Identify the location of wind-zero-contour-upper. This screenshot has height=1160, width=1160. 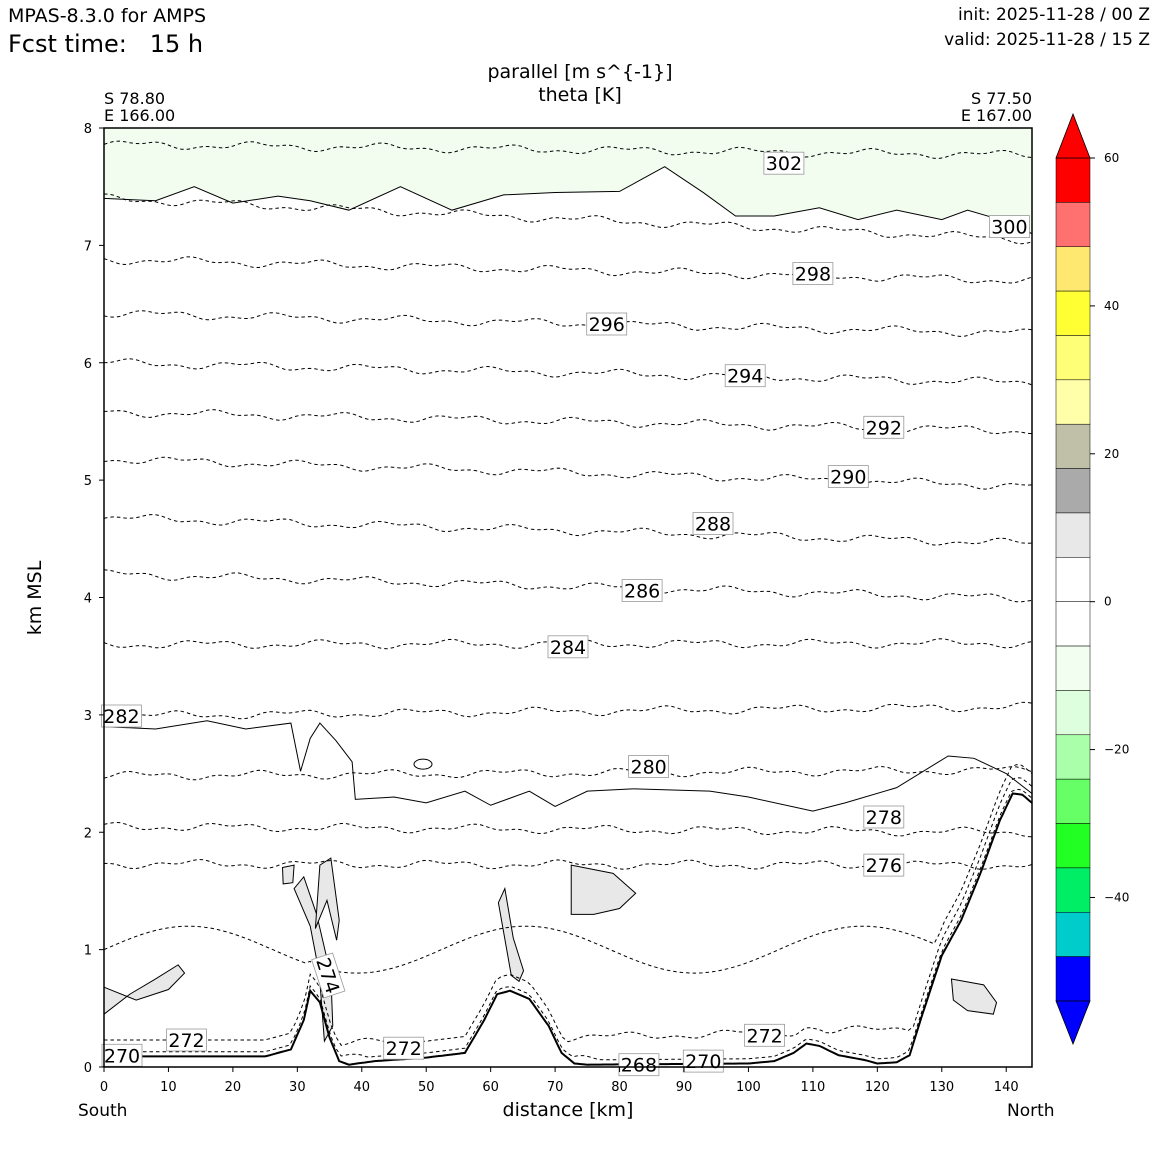
(568, 200).